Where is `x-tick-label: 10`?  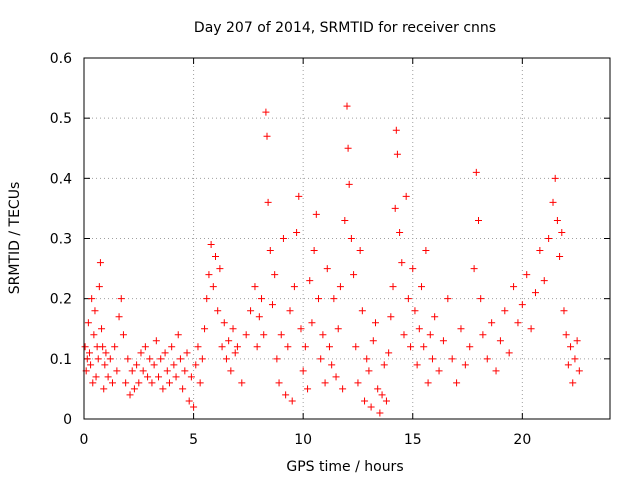 x-tick-label: 10 is located at coordinates (303, 440).